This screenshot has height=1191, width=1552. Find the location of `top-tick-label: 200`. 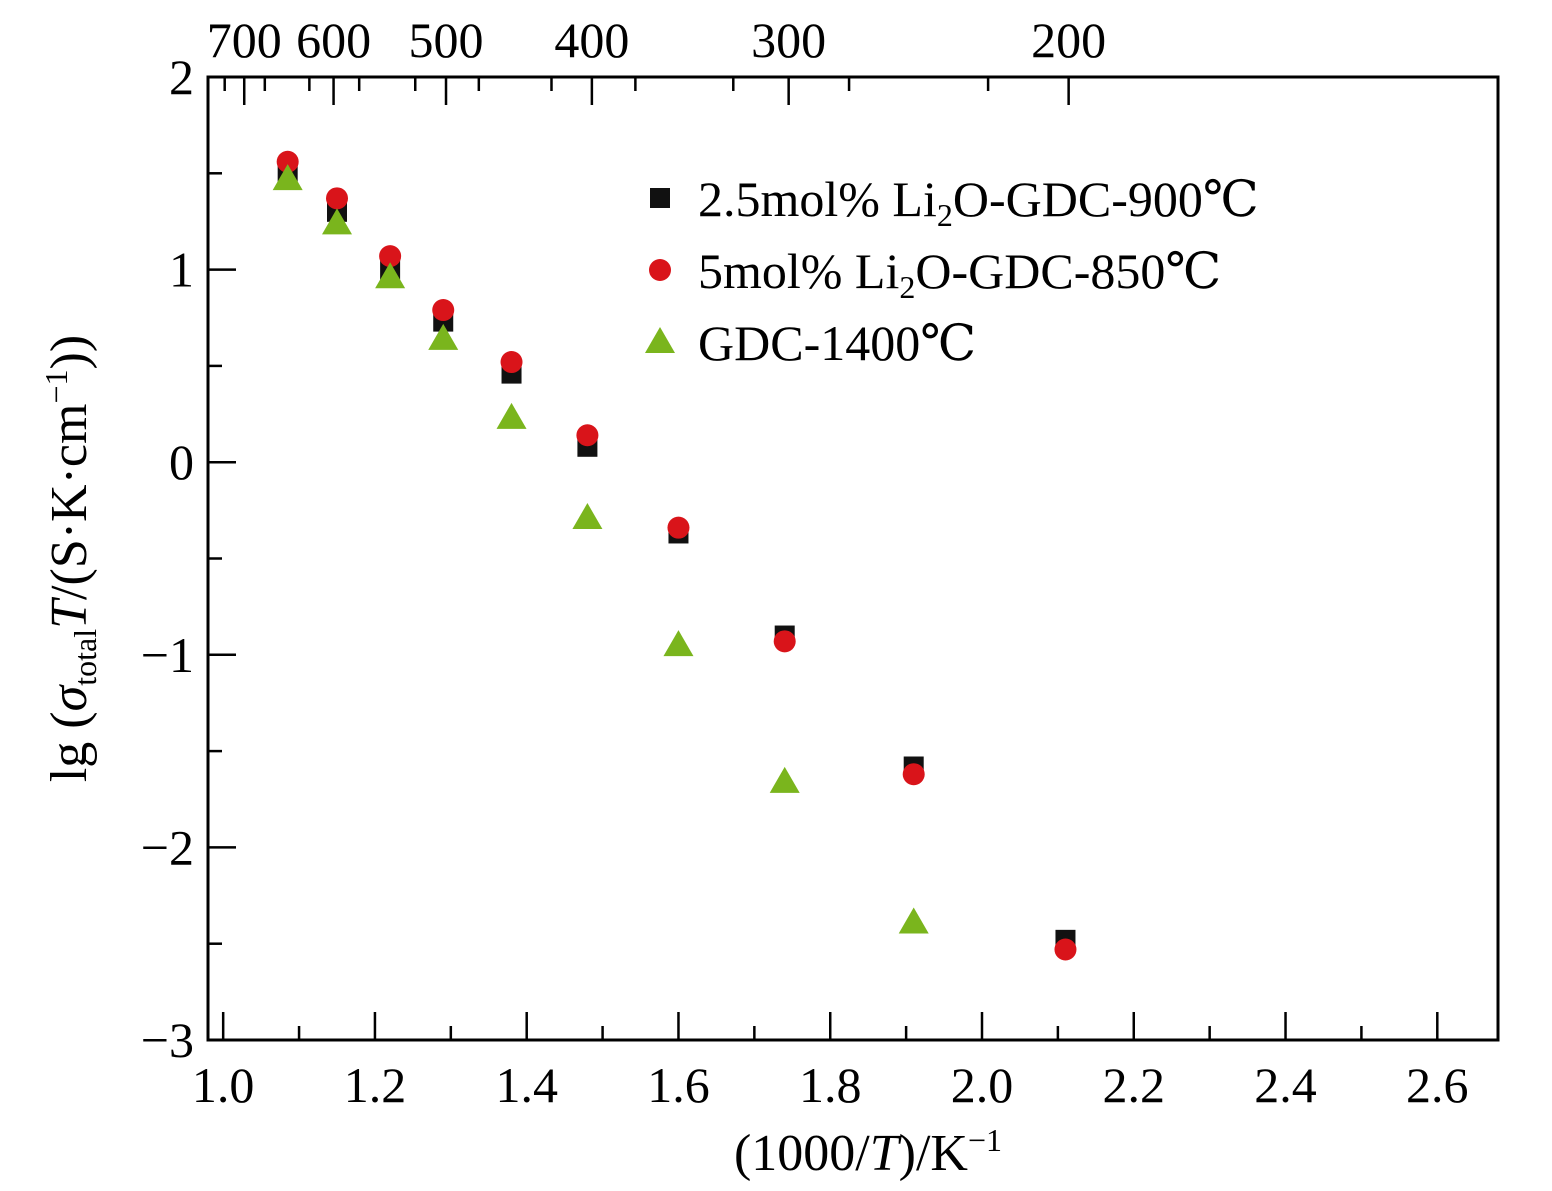

top-tick-label: 200 is located at coordinates (1068, 40).